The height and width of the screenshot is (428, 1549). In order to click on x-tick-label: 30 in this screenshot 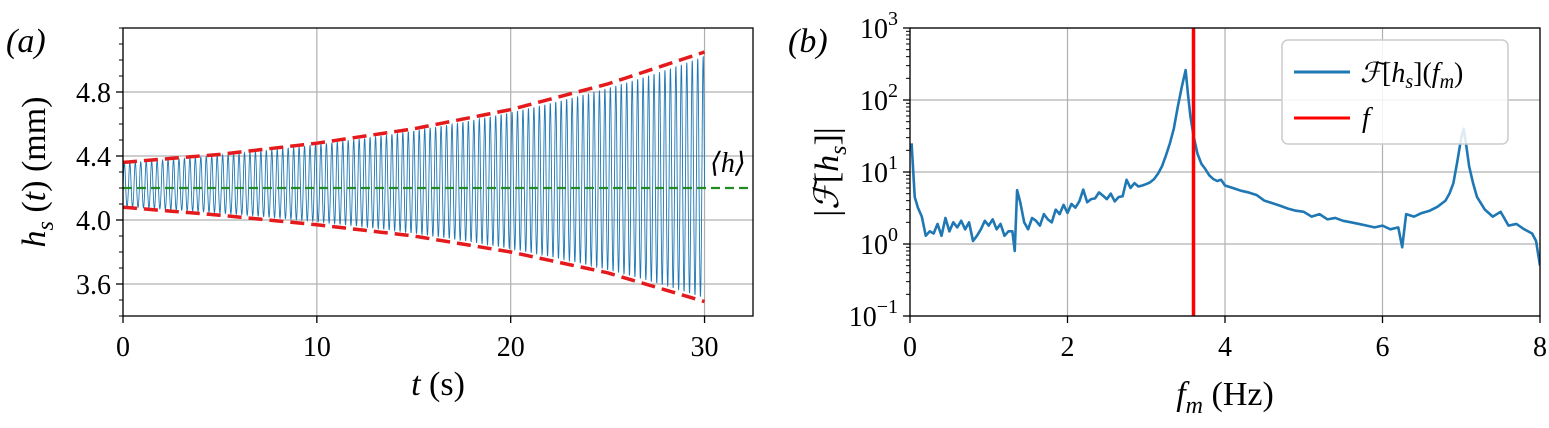, I will do `click(705, 347)`.